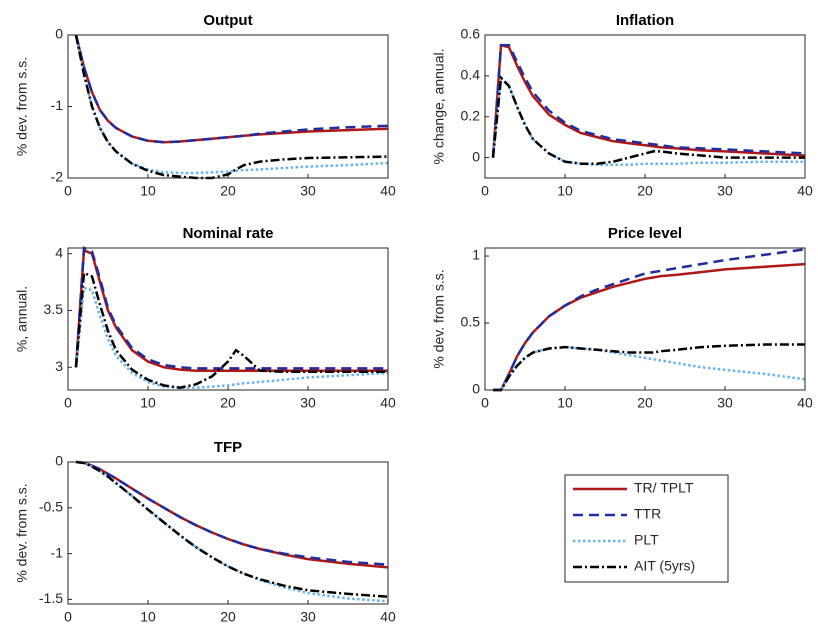  Describe the element at coordinates (645, 233) in the screenshot. I see `subplot-title: Price level` at that location.